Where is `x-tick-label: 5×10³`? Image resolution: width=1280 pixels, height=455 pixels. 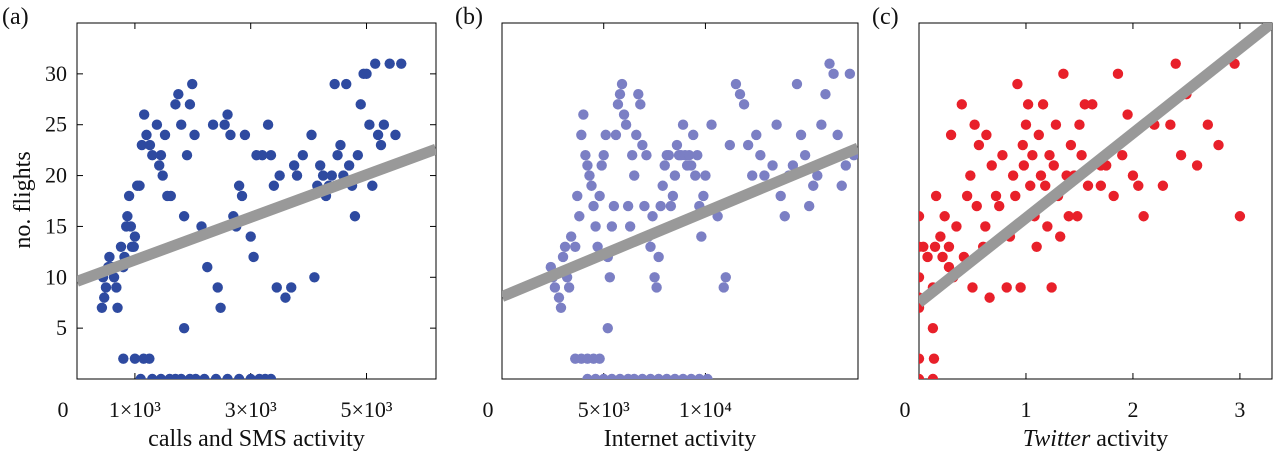
x-tick-label: 5×10³ is located at coordinates (367, 409).